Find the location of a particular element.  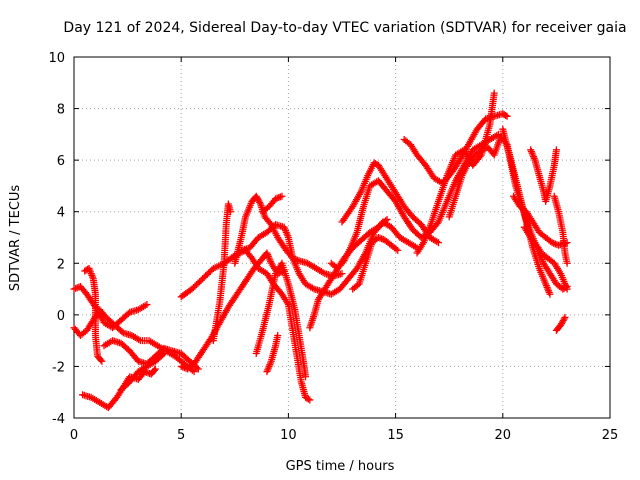

x-tick-label: 10 is located at coordinates (288, 435).